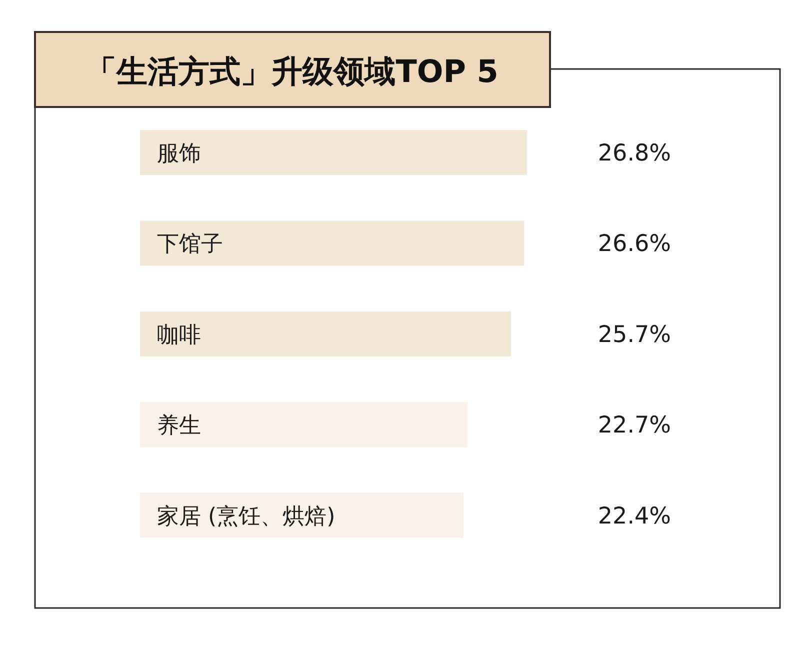 The image size is (805, 655). What do you see at coordinates (634, 244) in the screenshot?
I see `data-label: 26.6%` at bounding box center [634, 244].